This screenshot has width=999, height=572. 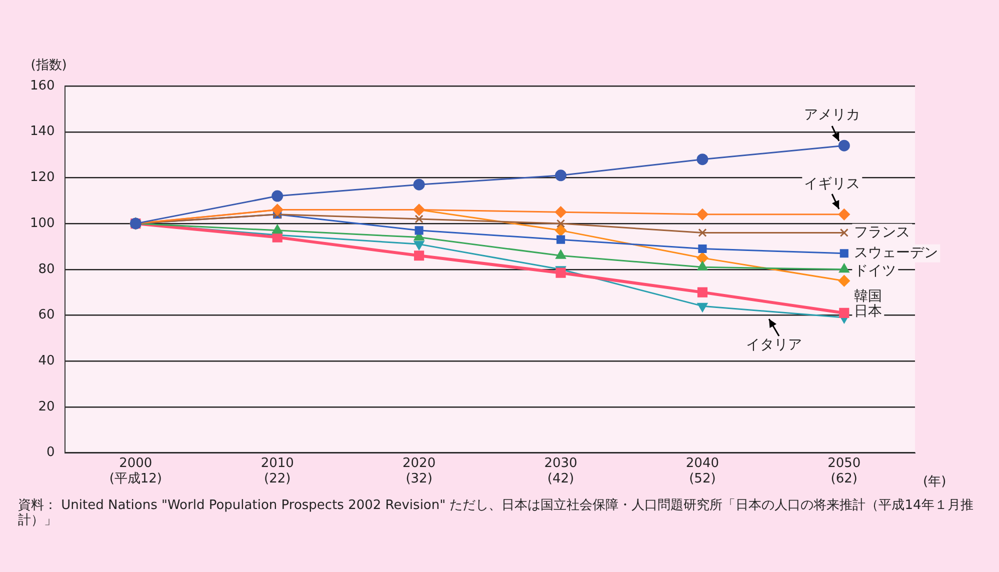 I want to click on x-tick-label: 2030 (42), so click(x=561, y=471).